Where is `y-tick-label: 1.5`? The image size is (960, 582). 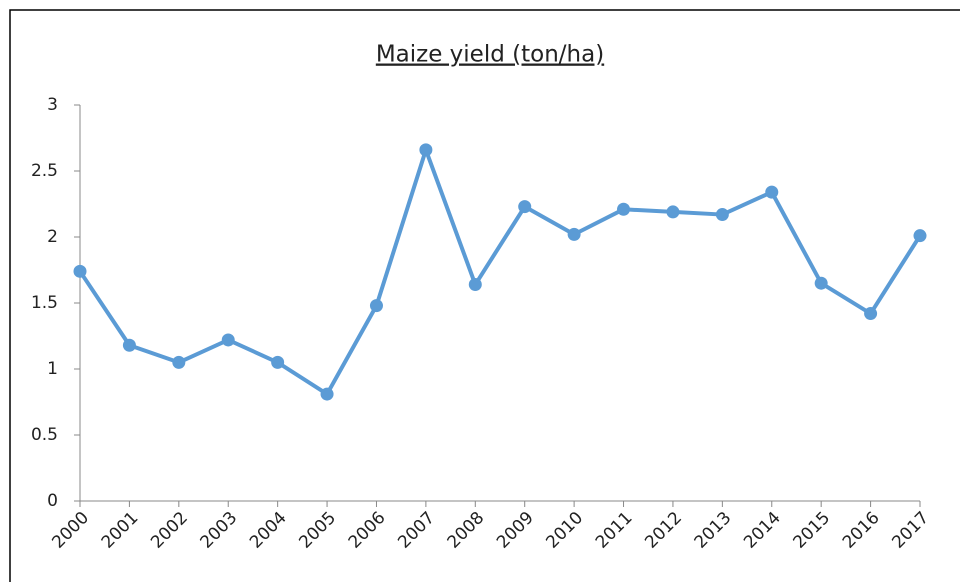 y-tick-label: 1.5 is located at coordinates (44, 303).